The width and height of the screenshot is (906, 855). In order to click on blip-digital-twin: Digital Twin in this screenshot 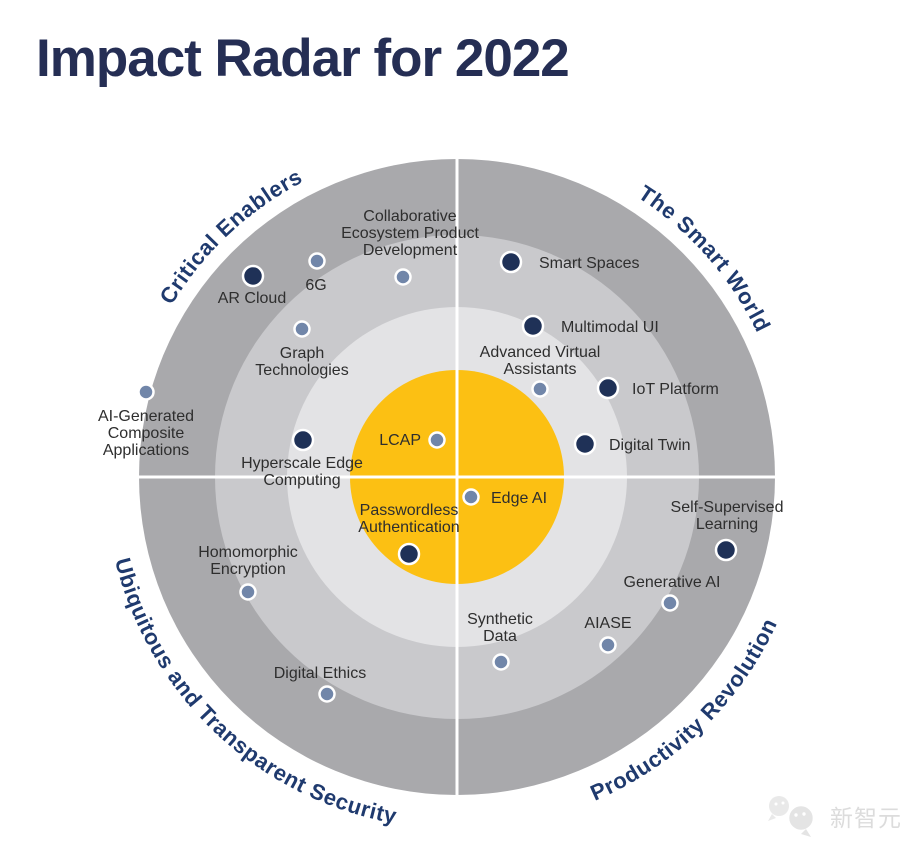, I will do `click(632, 444)`.